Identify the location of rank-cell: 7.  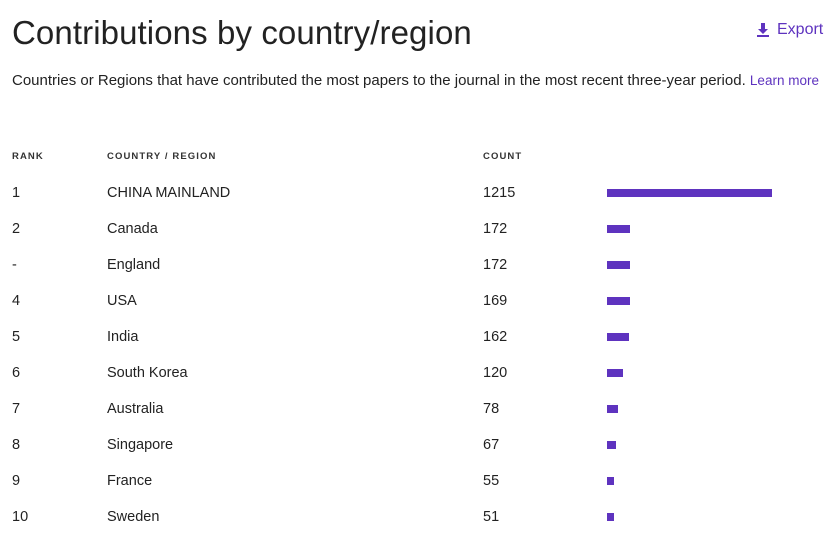
(16, 409).